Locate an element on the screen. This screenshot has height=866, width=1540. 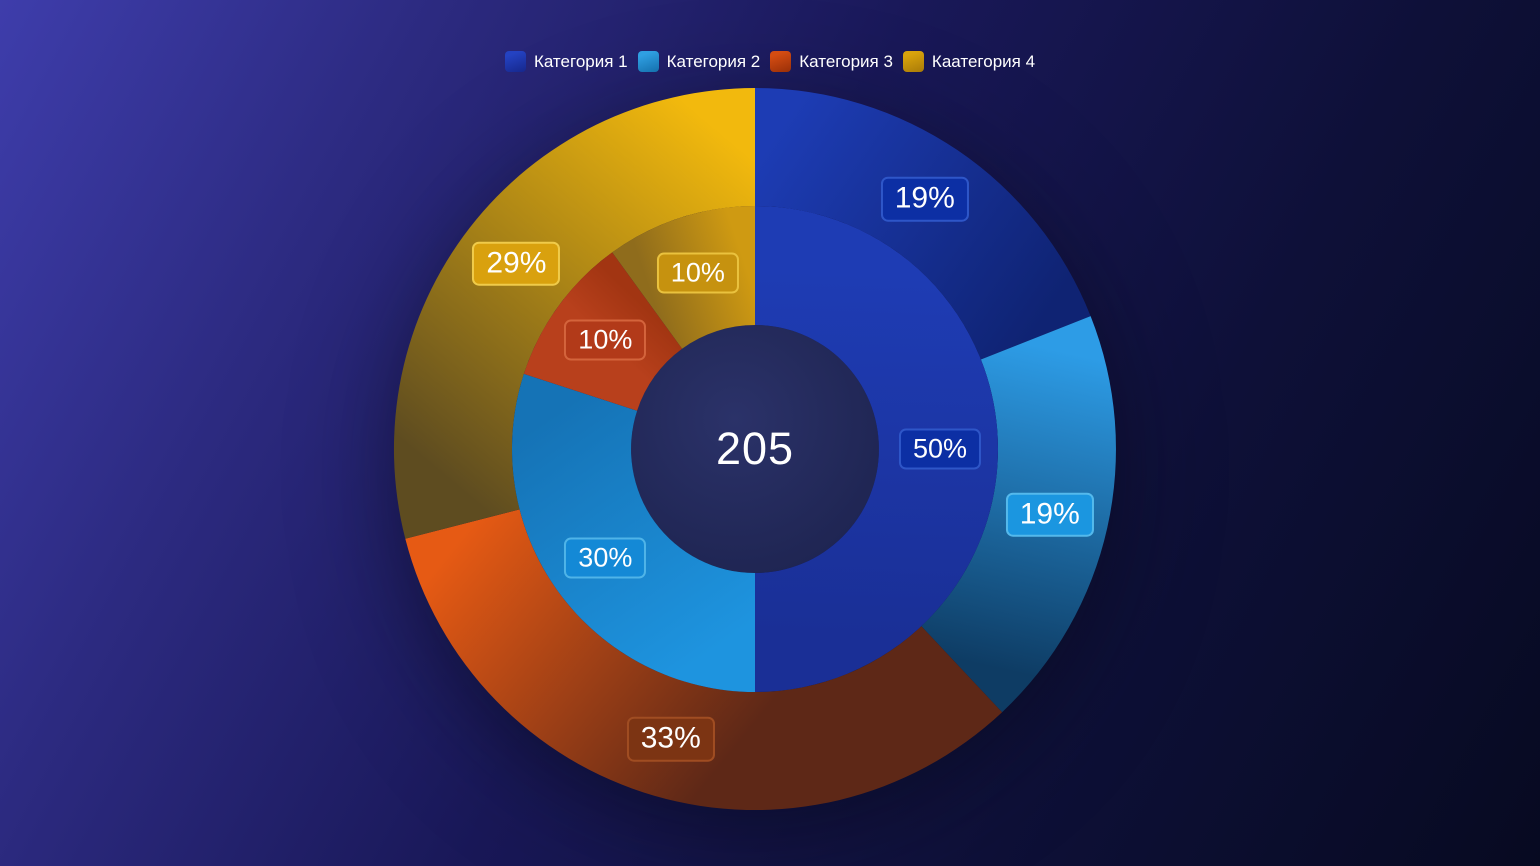
legend-item-0: Категория 1 is located at coordinates (566, 61).